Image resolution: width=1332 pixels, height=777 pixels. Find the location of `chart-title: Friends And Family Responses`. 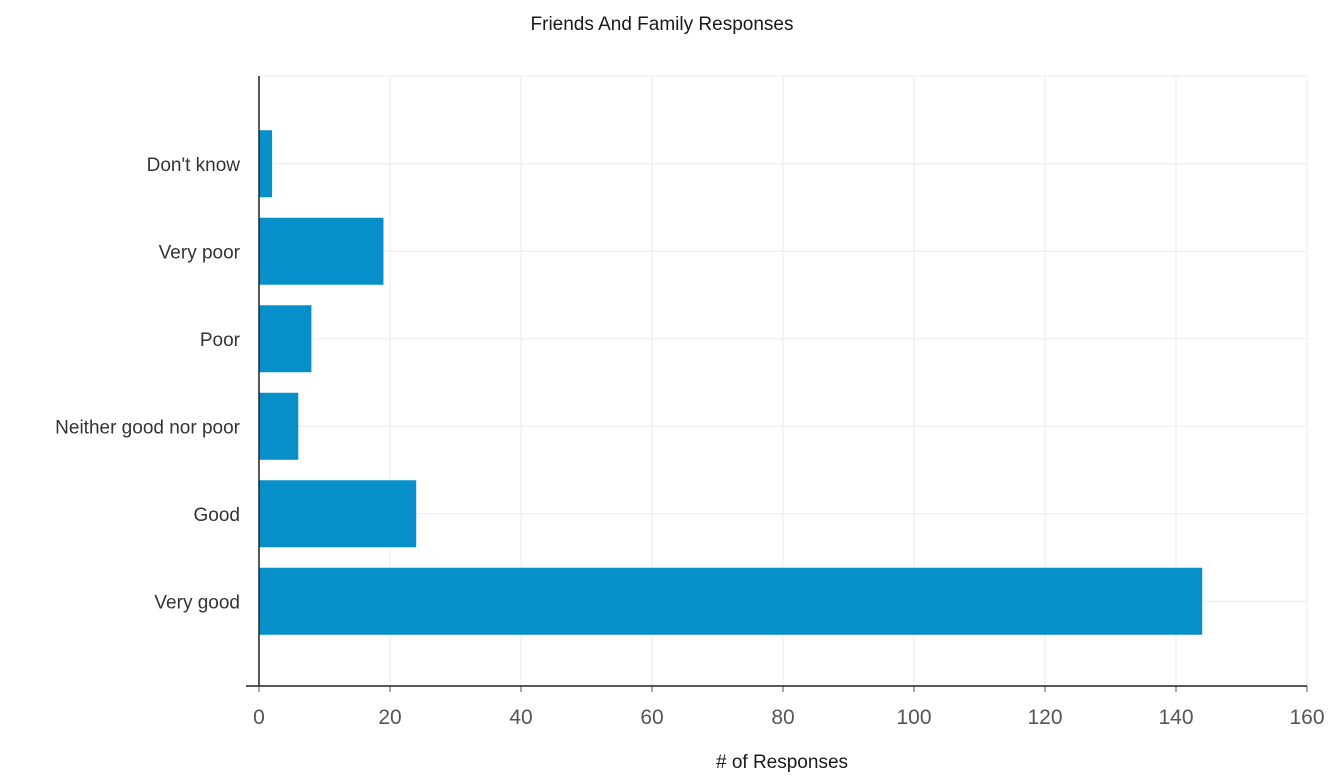

chart-title: Friends And Family Responses is located at coordinates (662, 24).